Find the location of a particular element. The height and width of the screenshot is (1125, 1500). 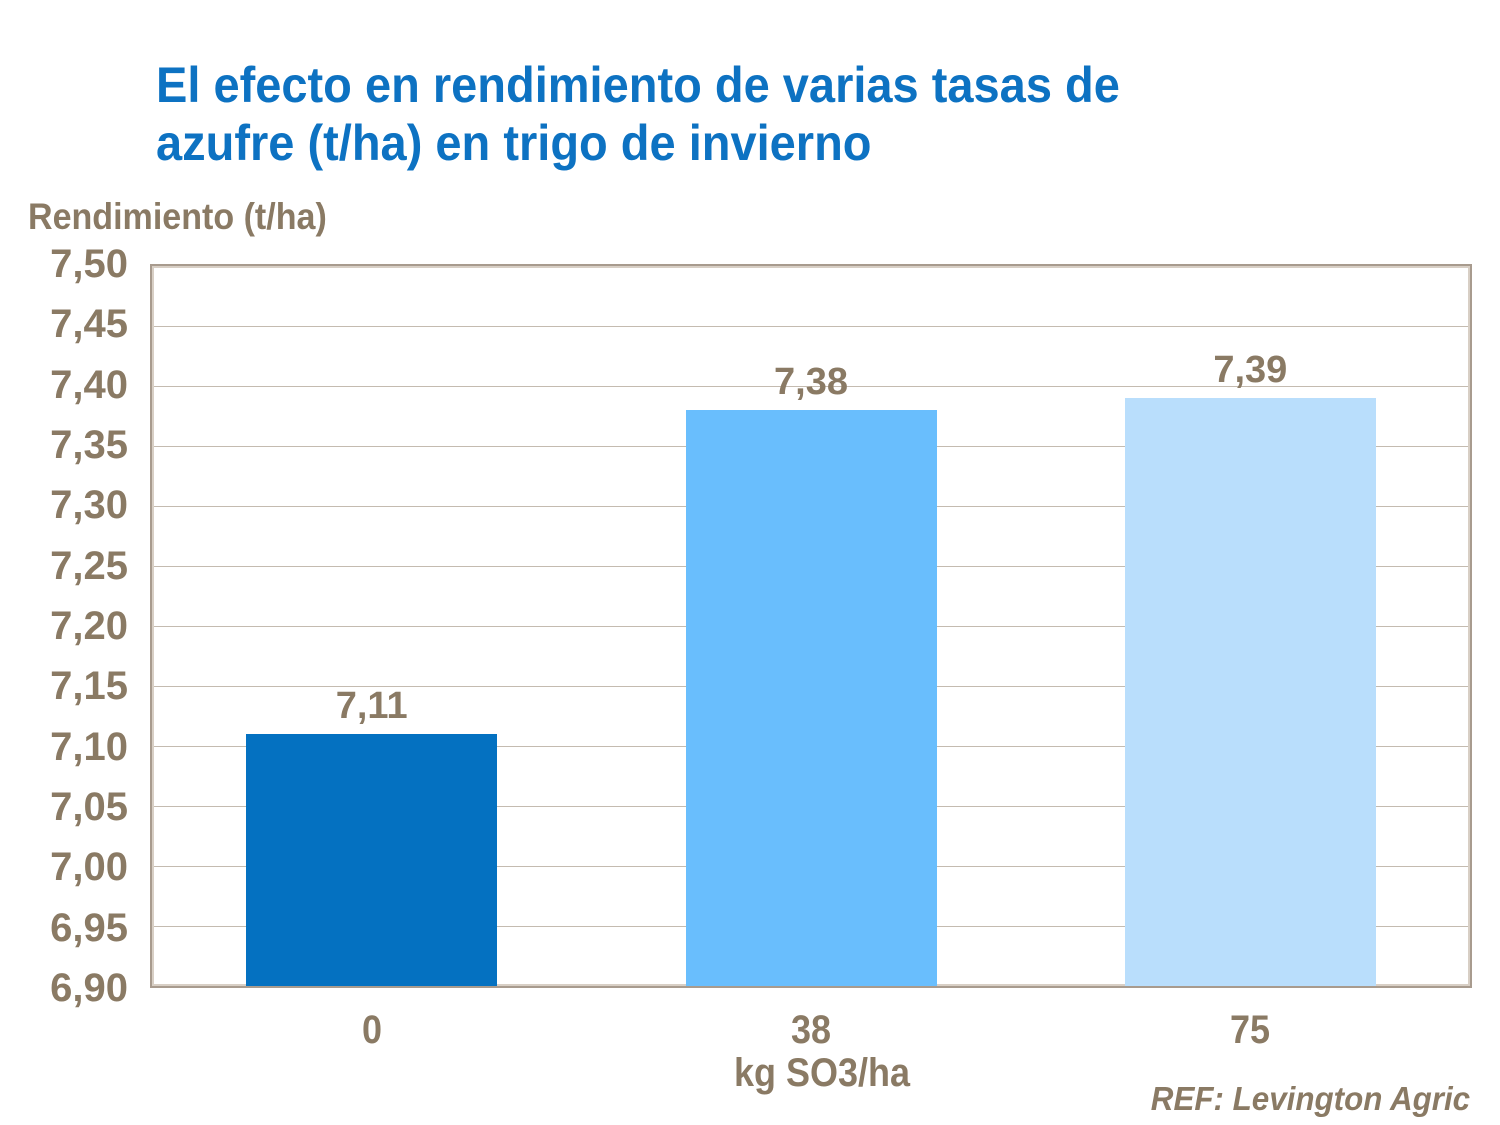

bar-value-label: 7,11 is located at coordinates (371, 706).